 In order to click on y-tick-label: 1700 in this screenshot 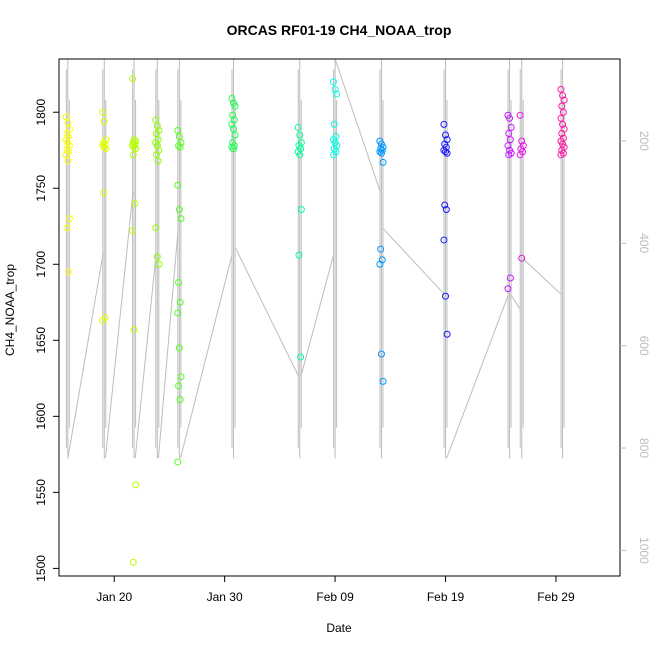, I will do `click(41, 264)`.